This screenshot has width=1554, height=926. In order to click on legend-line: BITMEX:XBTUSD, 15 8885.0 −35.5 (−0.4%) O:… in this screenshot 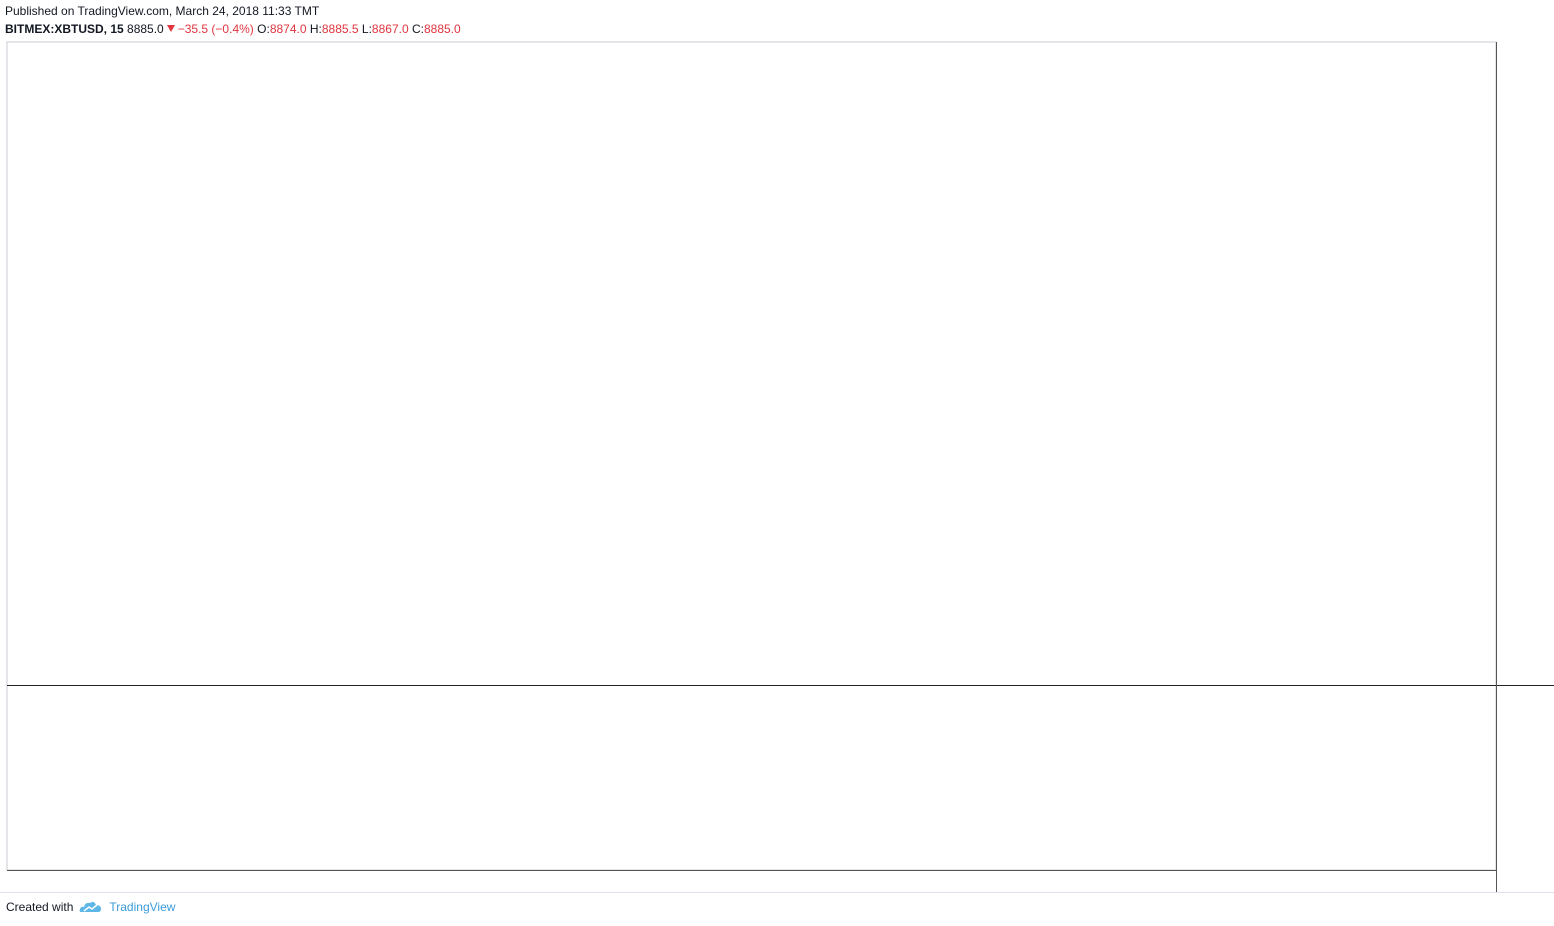, I will do `click(233, 29)`.